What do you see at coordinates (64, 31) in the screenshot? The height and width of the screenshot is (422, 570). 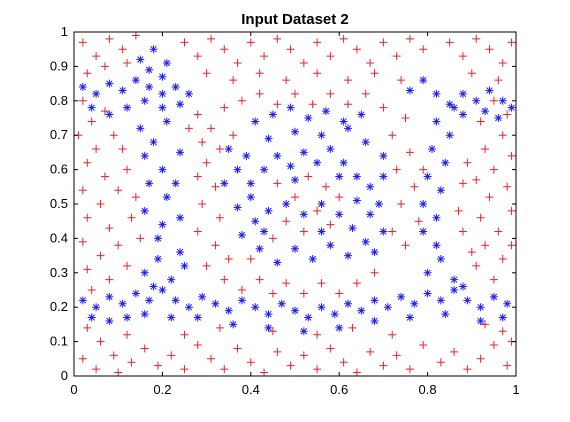 I see `y-tick-label: 1` at bounding box center [64, 31].